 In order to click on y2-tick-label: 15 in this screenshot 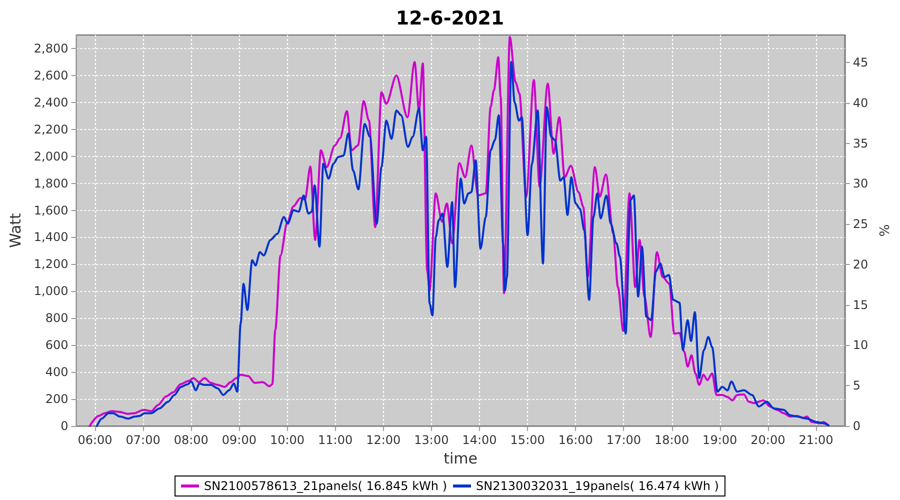, I will do `click(860, 305)`.